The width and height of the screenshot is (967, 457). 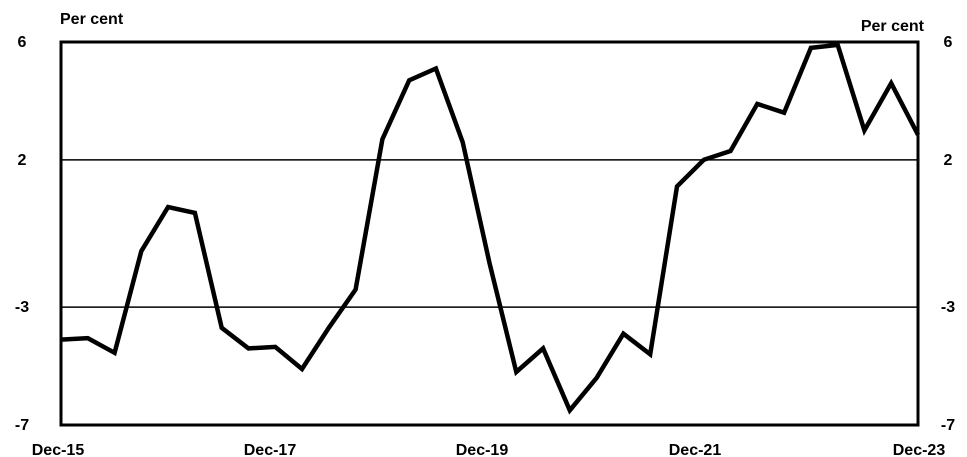 I want to click on y-tick-label-right: -7, so click(x=948, y=425).